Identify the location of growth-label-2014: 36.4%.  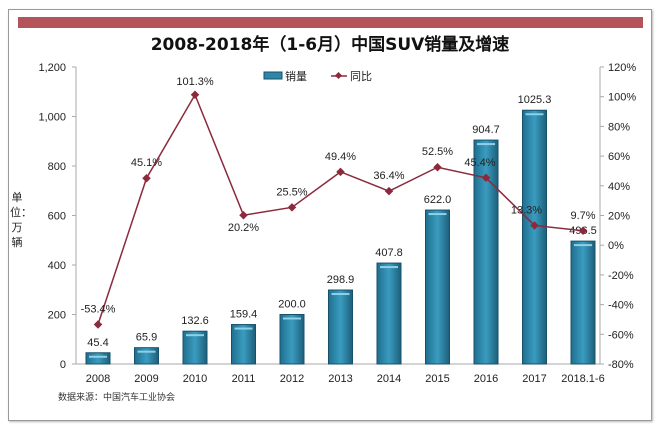
(388, 176).